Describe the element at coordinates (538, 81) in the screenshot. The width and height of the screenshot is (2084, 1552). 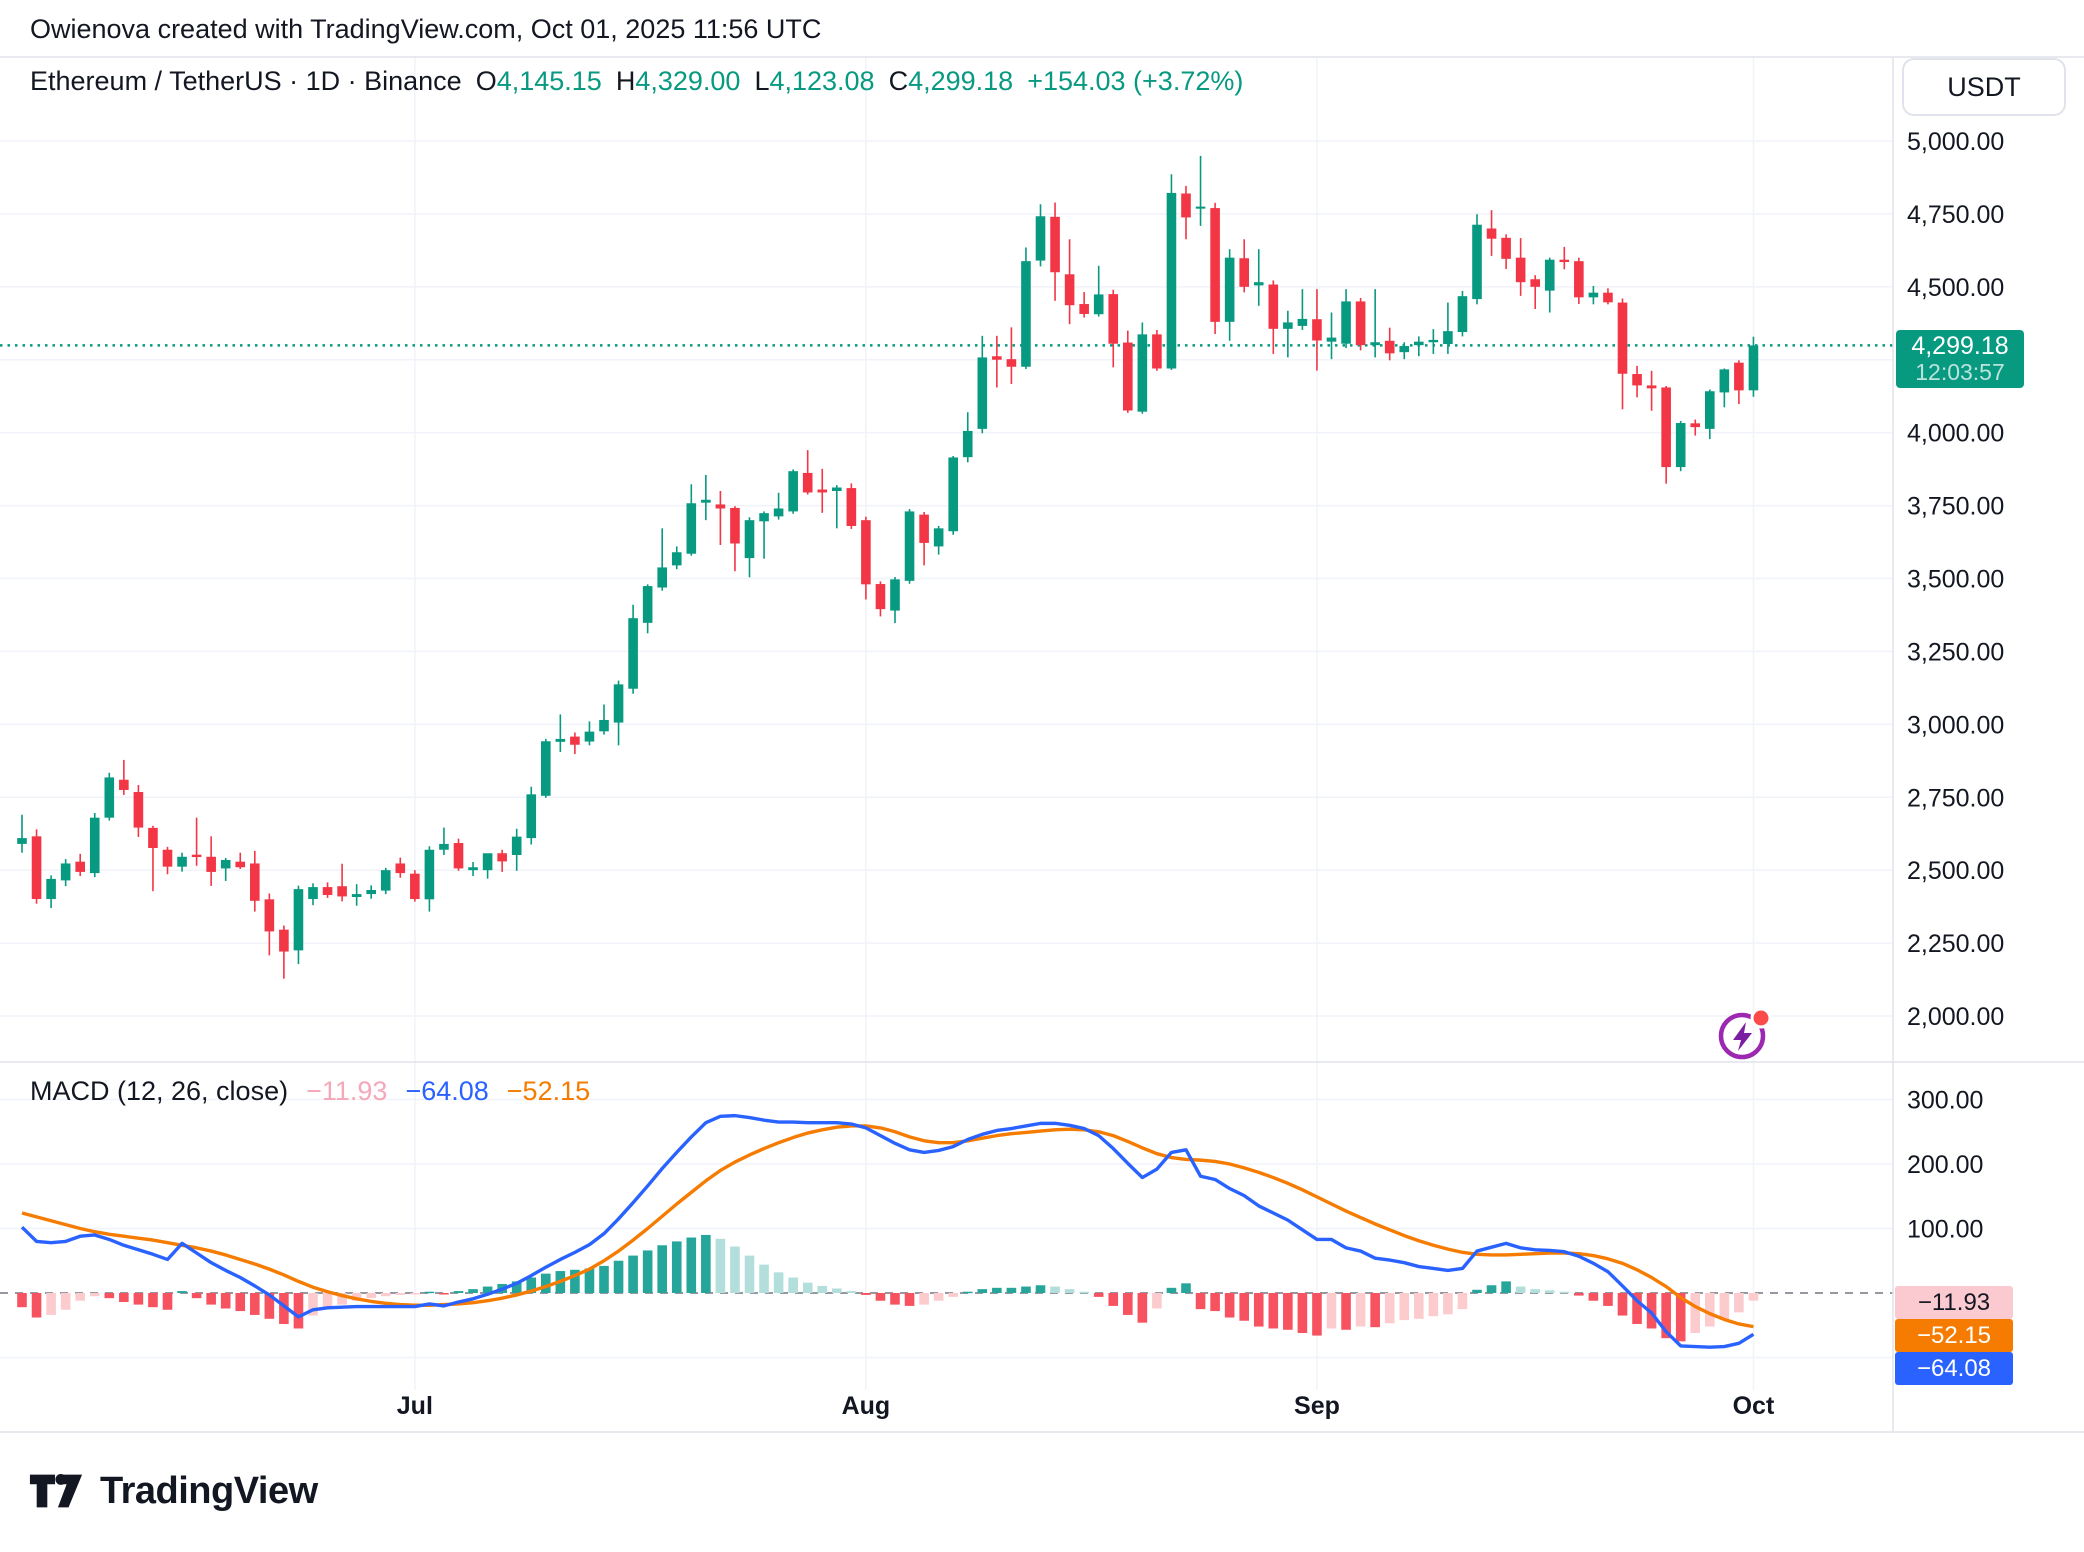
I see `open-value: O4,145.15` at that location.